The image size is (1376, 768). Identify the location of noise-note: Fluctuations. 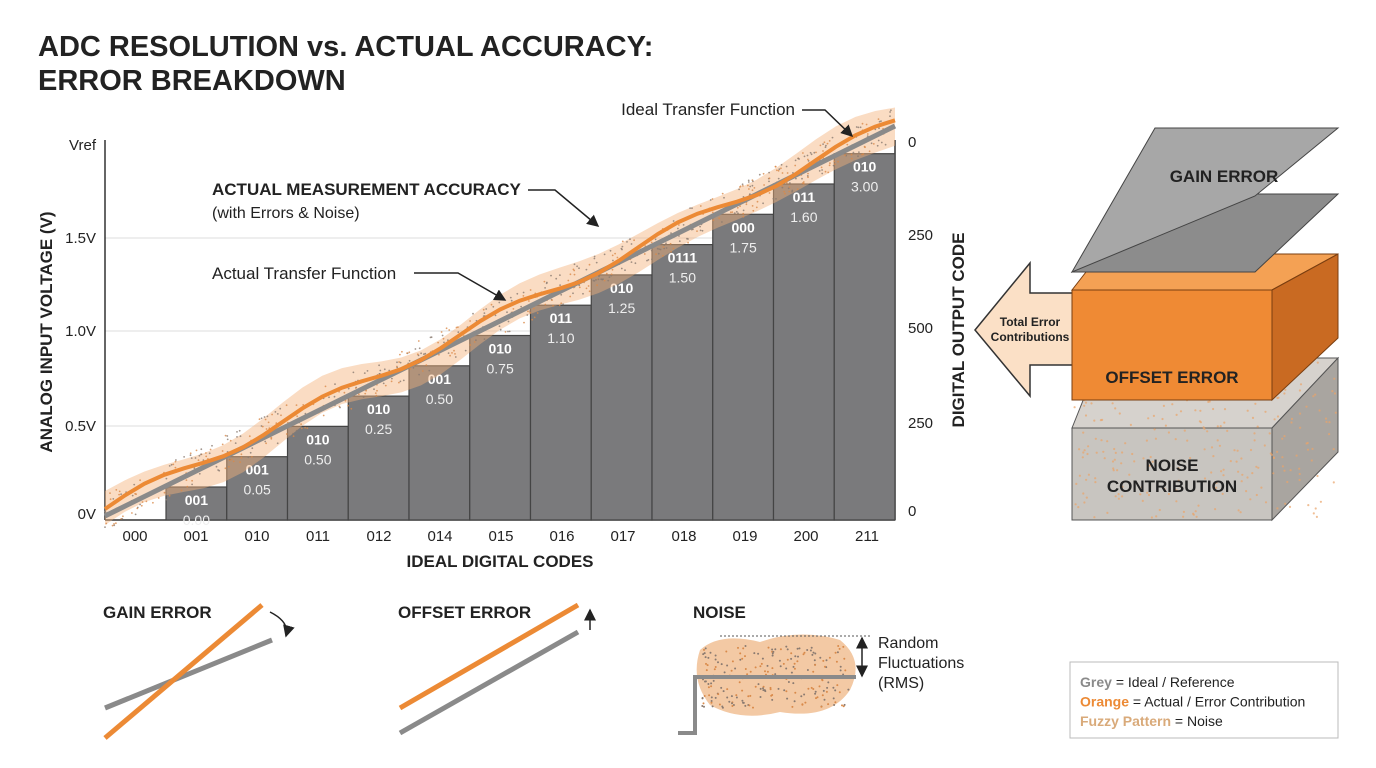
(921, 663).